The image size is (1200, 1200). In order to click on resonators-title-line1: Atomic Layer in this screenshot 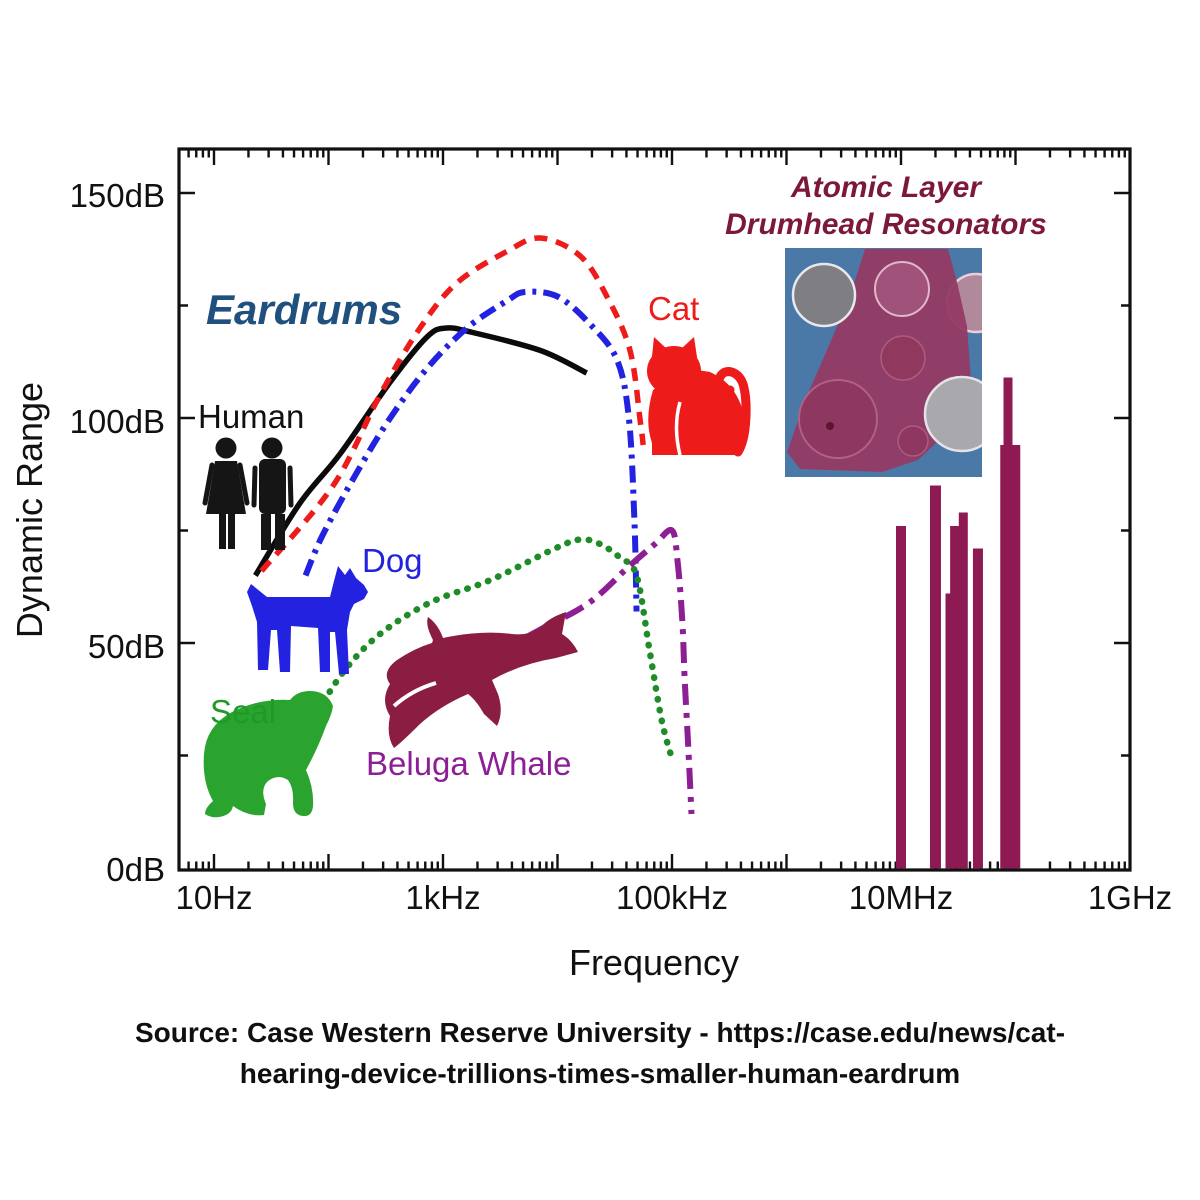, I will do `click(886, 187)`.